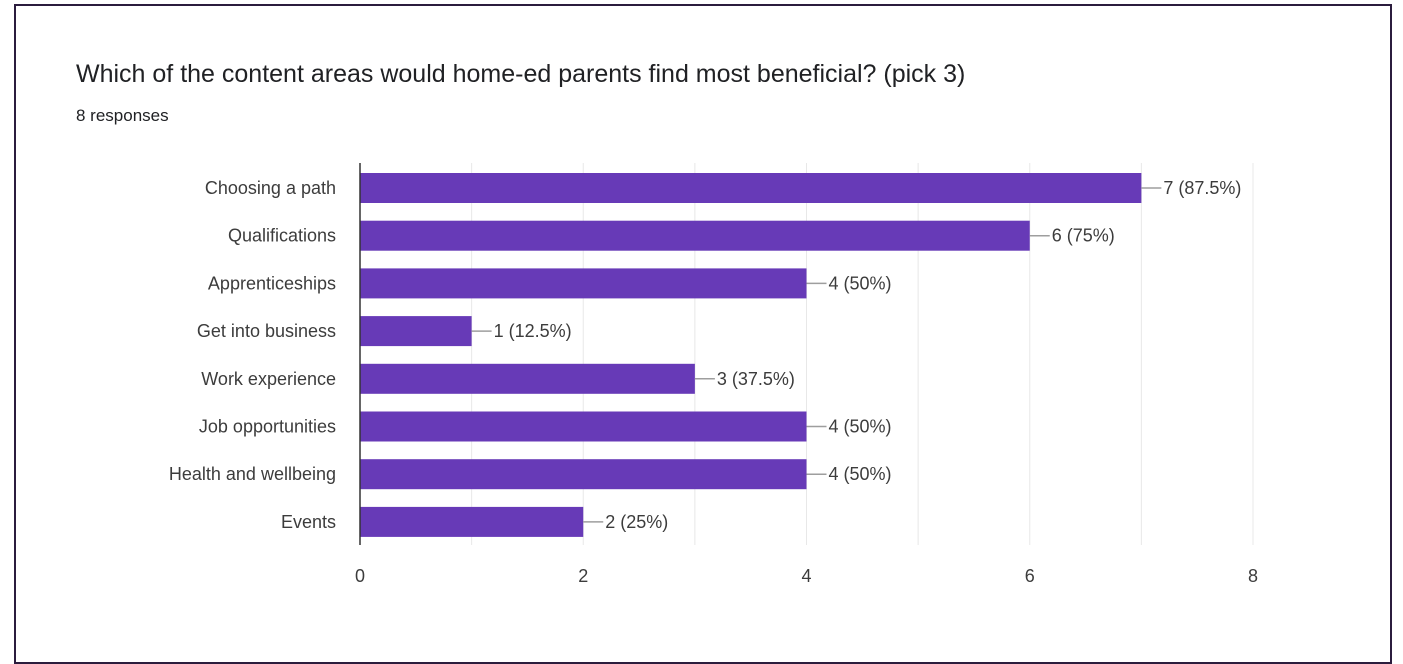  Describe the element at coordinates (268, 379) in the screenshot. I see `category-label: Work experience` at that location.